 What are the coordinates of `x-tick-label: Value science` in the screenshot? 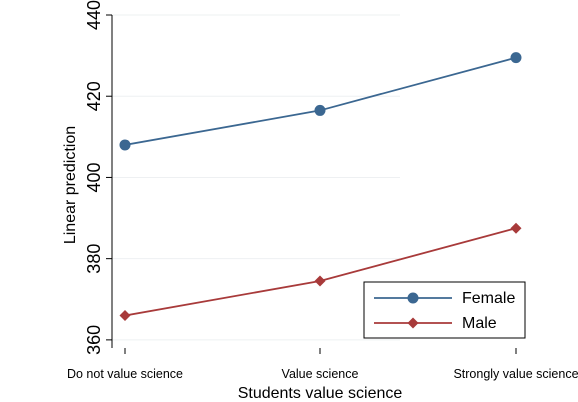 It's located at (320, 374).